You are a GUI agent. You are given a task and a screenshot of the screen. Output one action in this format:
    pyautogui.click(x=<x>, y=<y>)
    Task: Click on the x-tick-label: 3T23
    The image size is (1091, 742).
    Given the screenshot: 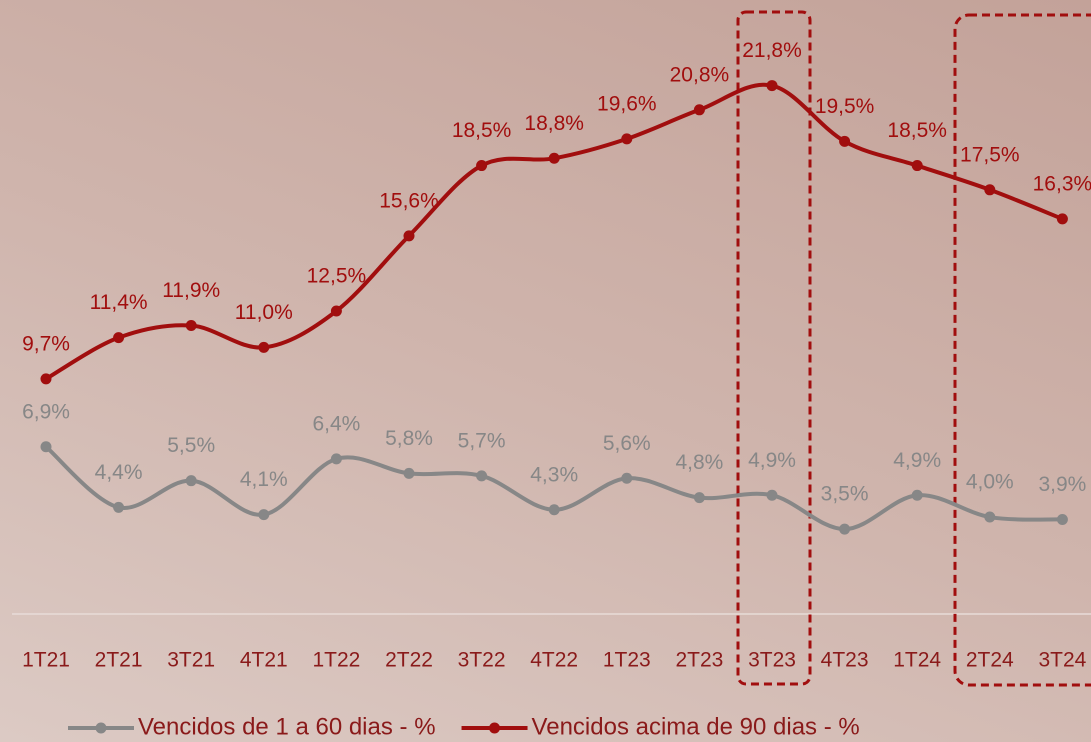 What is the action you would take?
    pyautogui.click(x=772, y=660)
    